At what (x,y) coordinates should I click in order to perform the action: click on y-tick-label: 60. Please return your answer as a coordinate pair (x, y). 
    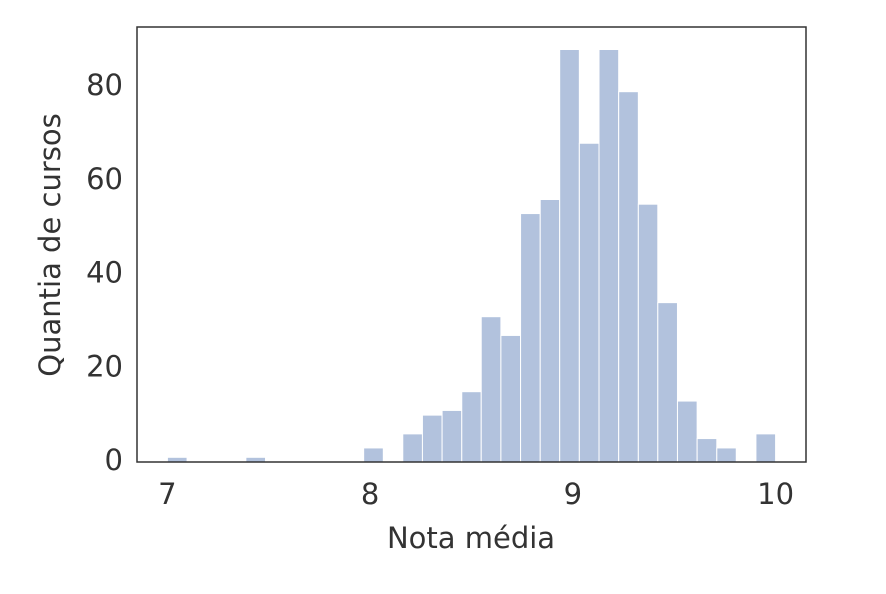
    Looking at the image, I should click on (104, 179).